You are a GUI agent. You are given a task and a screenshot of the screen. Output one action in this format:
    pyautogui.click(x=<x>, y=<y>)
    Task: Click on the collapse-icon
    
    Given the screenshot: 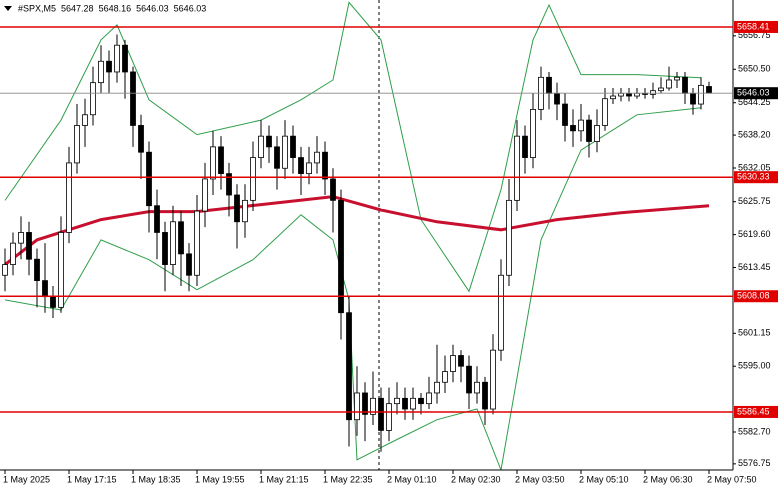 What is the action you would take?
    pyautogui.click(x=8, y=8)
    